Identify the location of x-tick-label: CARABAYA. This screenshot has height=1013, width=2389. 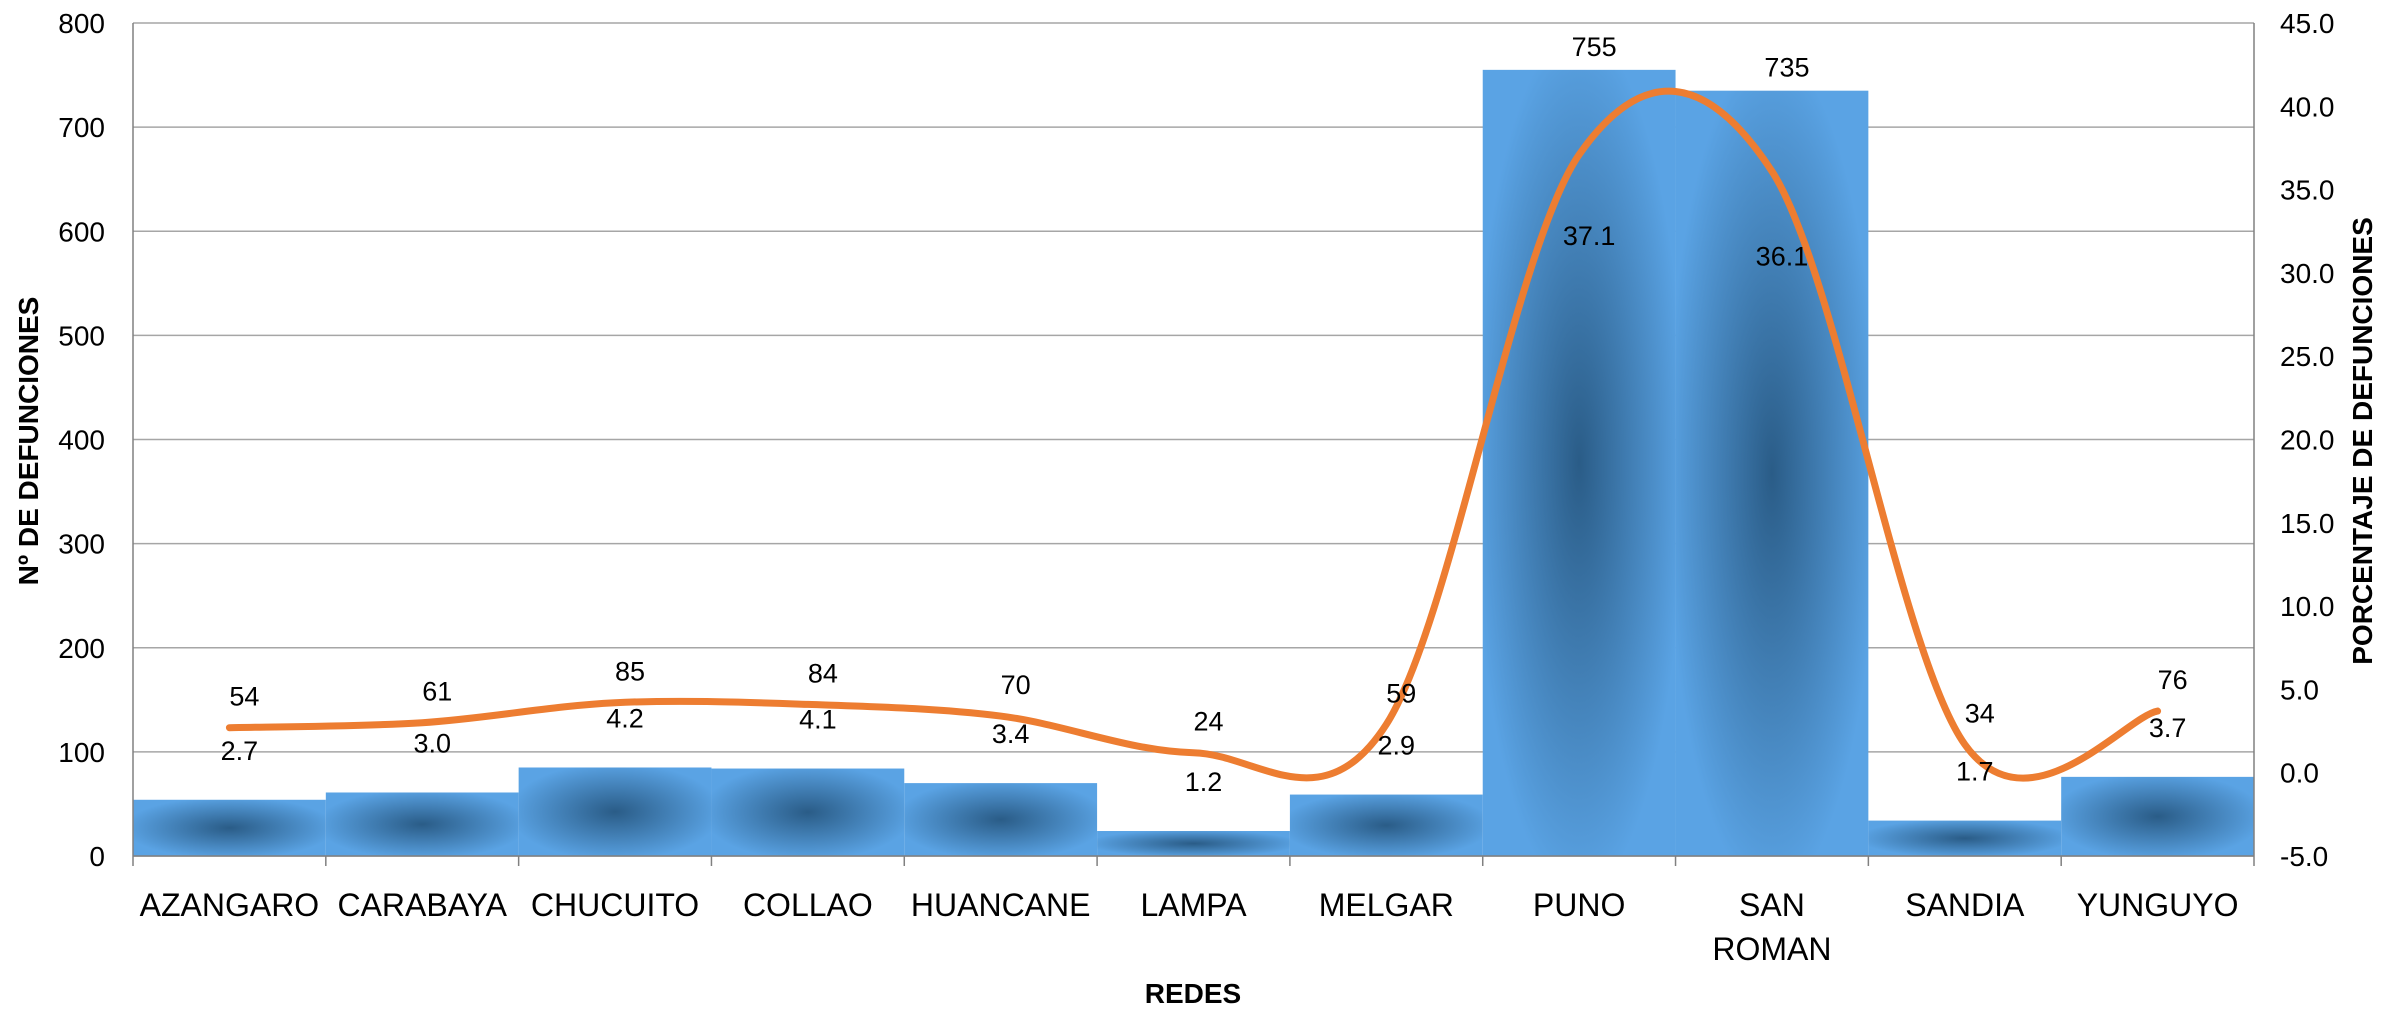
(422, 905).